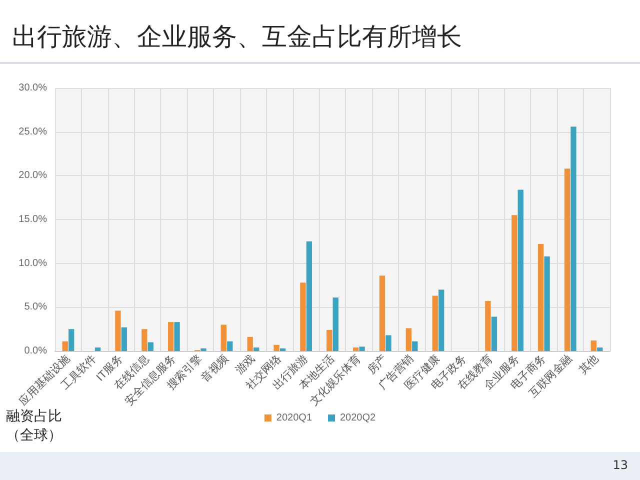 The height and width of the screenshot is (480, 640). Describe the element at coordinates (33, 176) in the screenshot. I see `y-tick-label: 20.0%` at that location.